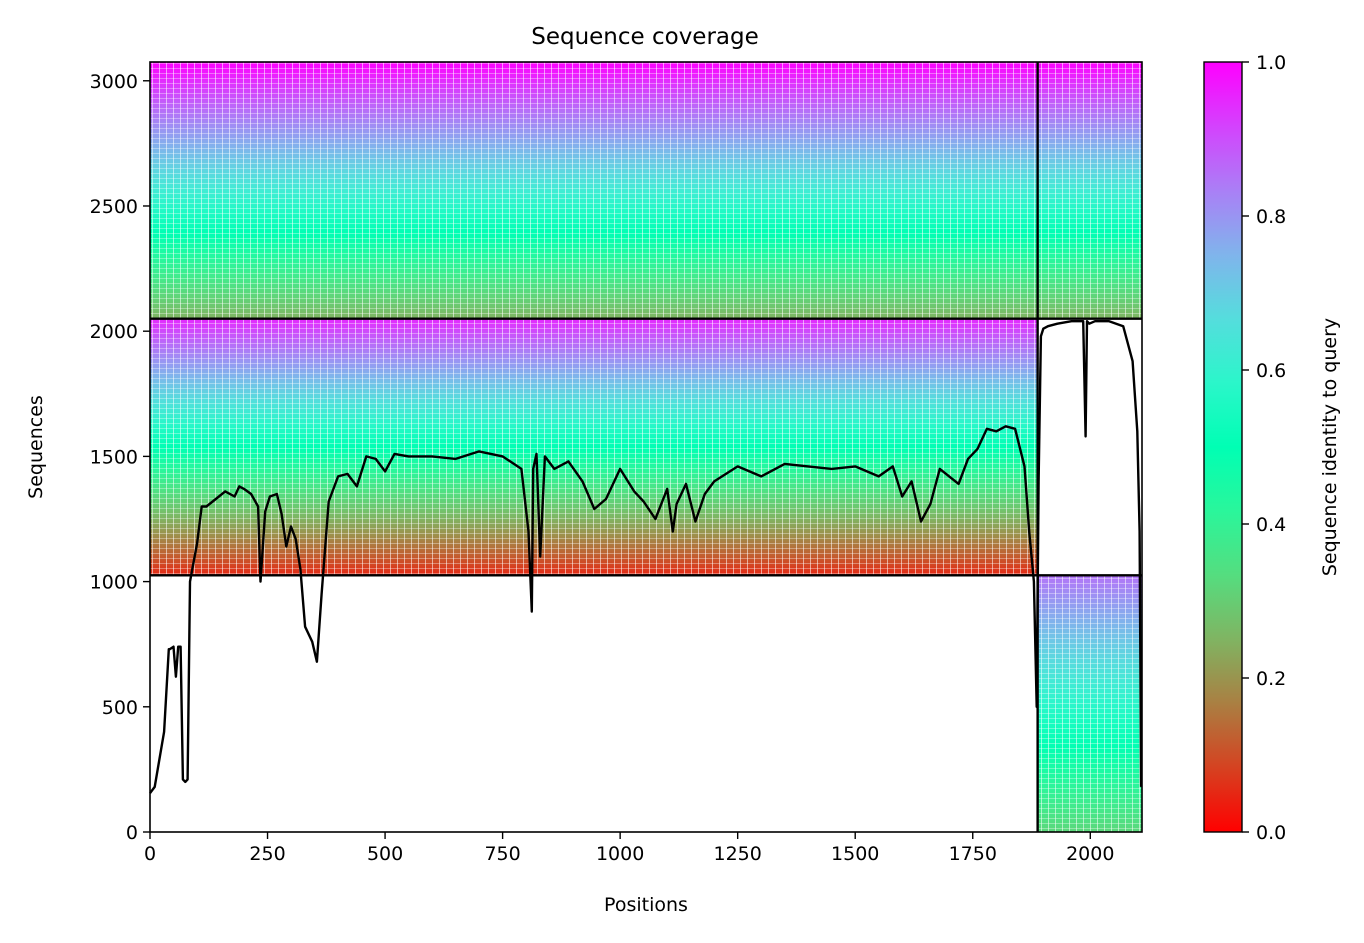 This screenshot has width=1364, height=943. I want to click on colorbar-tick-label: 0.6, so click(1271, 371).